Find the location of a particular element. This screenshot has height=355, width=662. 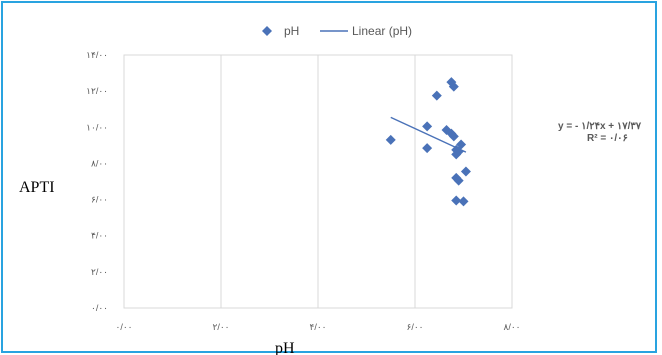

x-tick-label: ۲/۰۰ is located at coordinates (220, 327).